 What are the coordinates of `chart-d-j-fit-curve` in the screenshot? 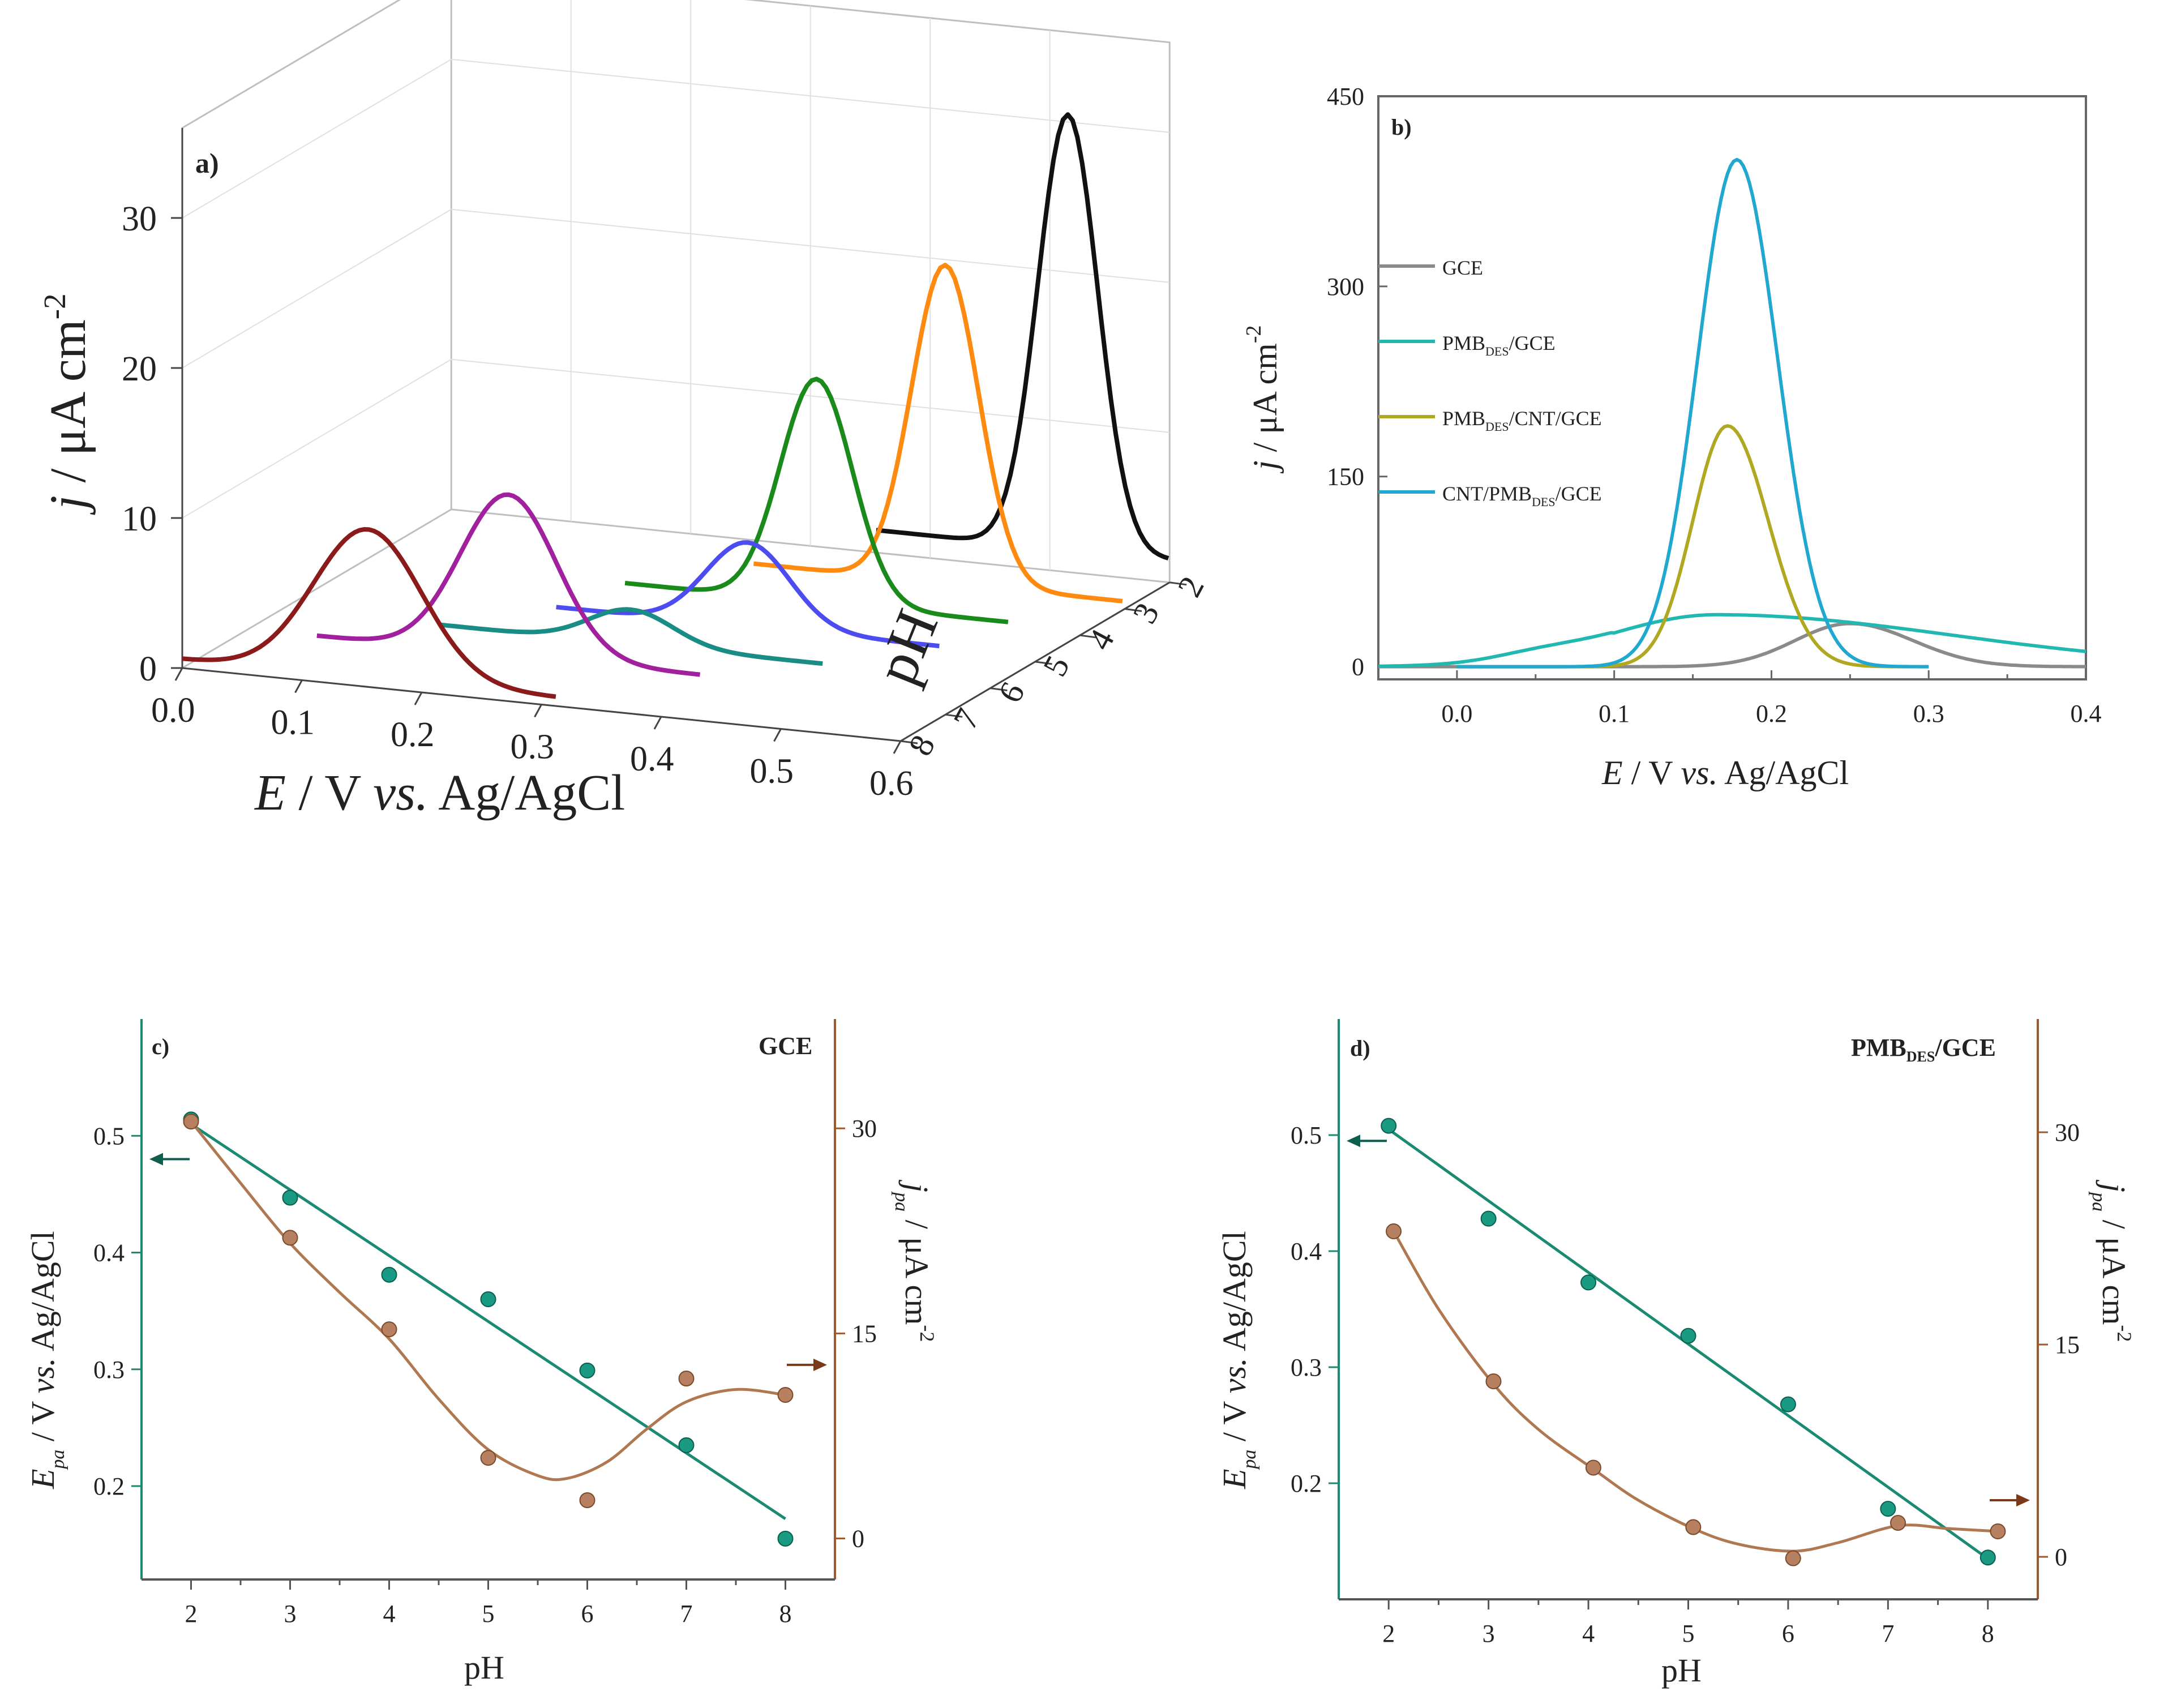 It's located at (1695, 1391).